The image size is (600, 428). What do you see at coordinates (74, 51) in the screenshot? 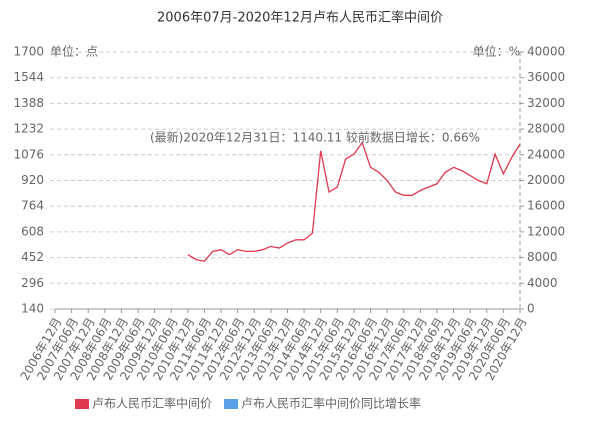
I see `y-unit: 单位：点` at bounding box center [74, 51].